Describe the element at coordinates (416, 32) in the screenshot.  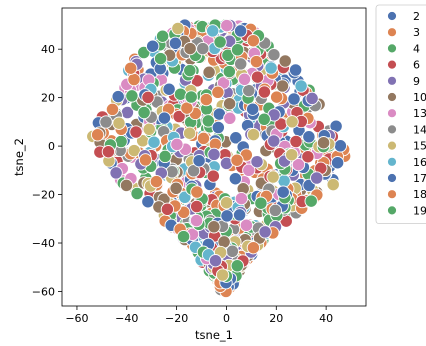
I see `legend-label: 3` at that location.